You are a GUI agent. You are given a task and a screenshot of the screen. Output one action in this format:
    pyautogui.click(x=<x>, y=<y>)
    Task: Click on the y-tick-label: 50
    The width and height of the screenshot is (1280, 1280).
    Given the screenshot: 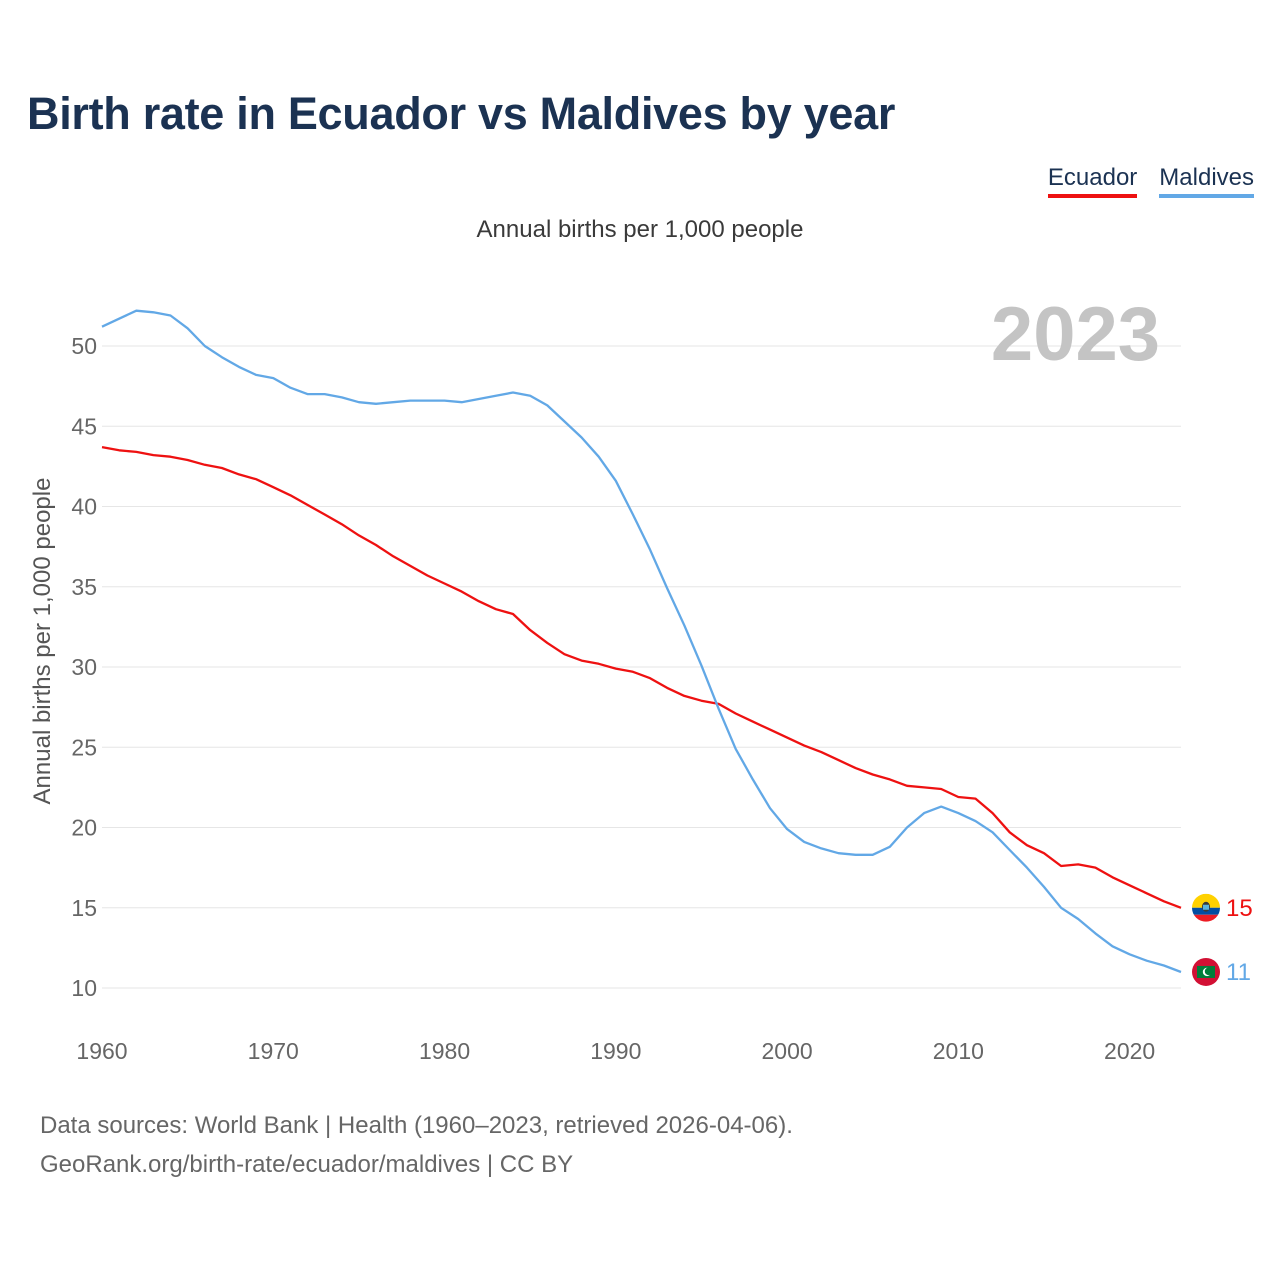 What is the action you would take?
    pyautogui.click(x=84, y=346)
    